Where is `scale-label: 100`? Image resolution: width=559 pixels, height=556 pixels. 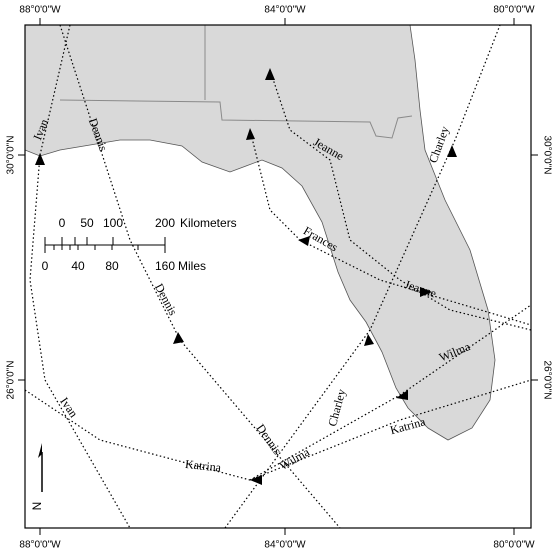 scale-label: 100 is located at coordinates (113, 223).